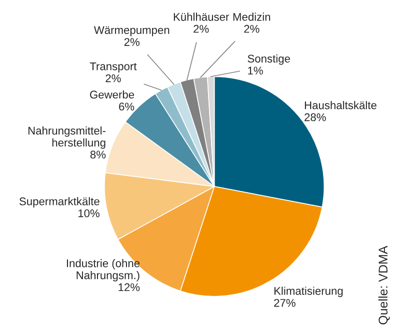  I want to click on slice-label: Transport, so click(113, 67).